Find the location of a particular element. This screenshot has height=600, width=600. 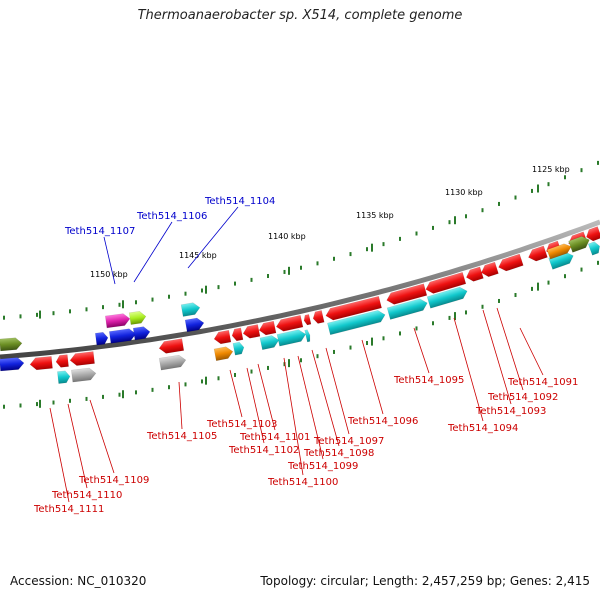

gene-label: Teth514_1095 is located at coordinates (428, 380).